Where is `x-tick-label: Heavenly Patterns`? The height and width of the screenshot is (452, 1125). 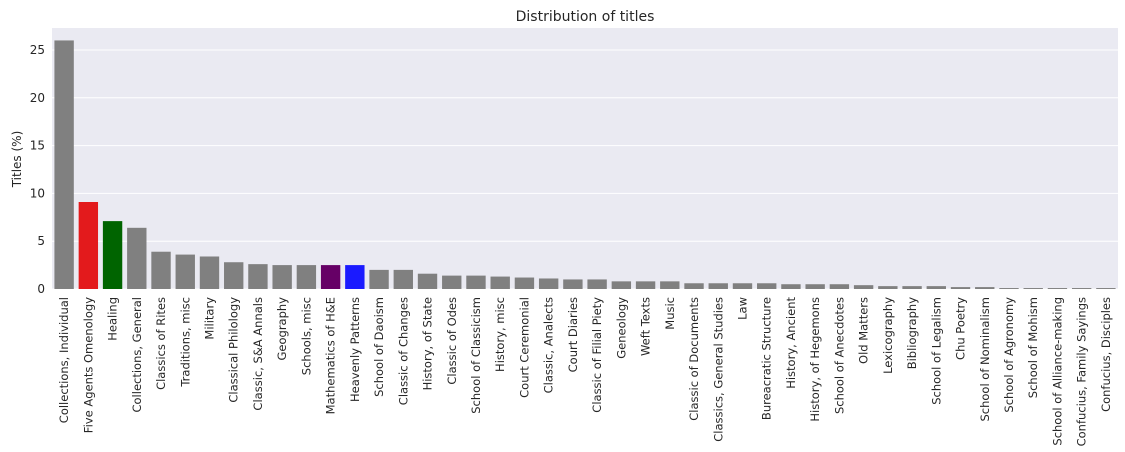
x-tick-label: Heavenly Patterns is located at coordinates (355, 349).